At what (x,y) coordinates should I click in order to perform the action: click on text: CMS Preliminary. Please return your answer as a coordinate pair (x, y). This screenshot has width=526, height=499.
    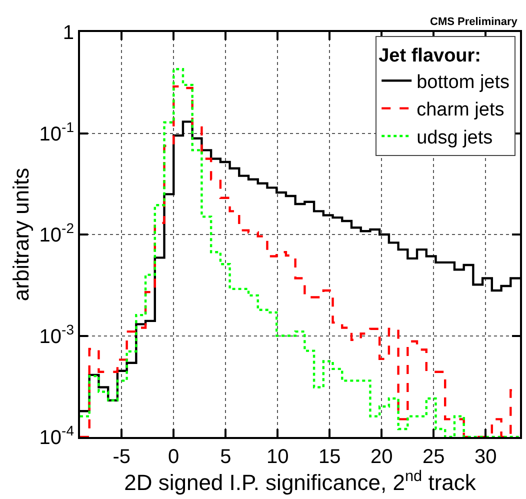
    Looking at the image, I should click on (474, 22).